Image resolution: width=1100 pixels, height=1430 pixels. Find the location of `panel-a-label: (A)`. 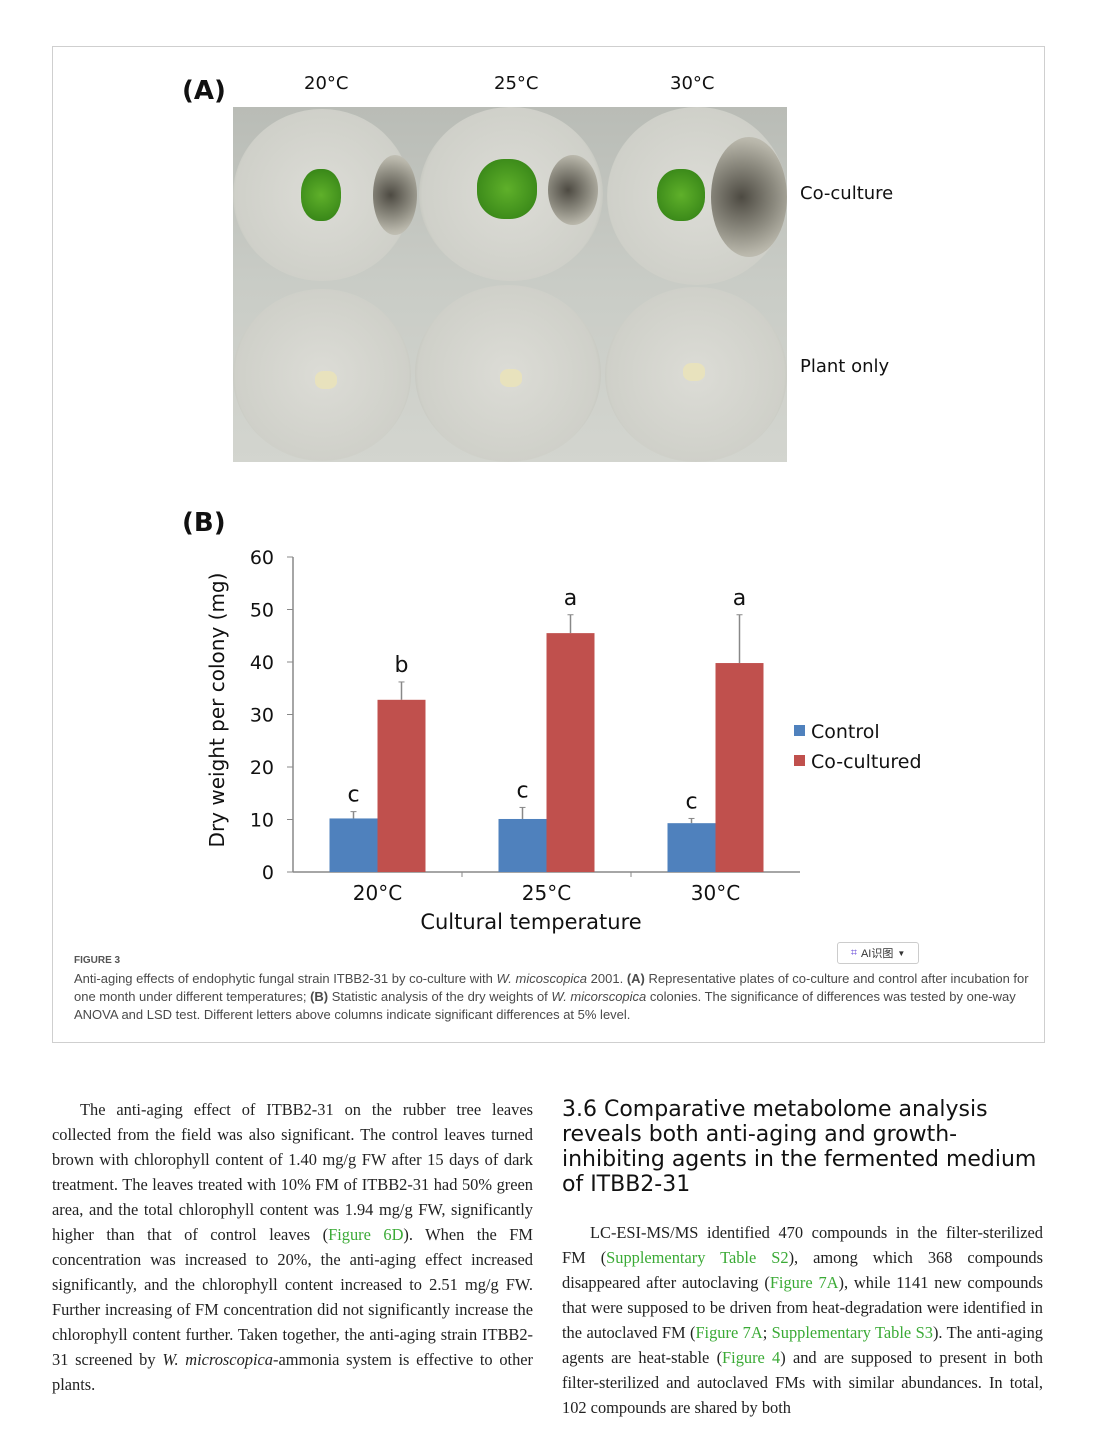

panel-a-label: (A) is located at coordinates (204, 91).